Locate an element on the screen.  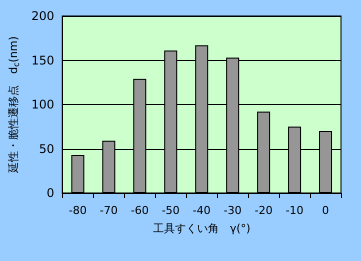
y-axis-title: 延性・脆性遷移点 dc(nm) is located at coordinates (14, 105).